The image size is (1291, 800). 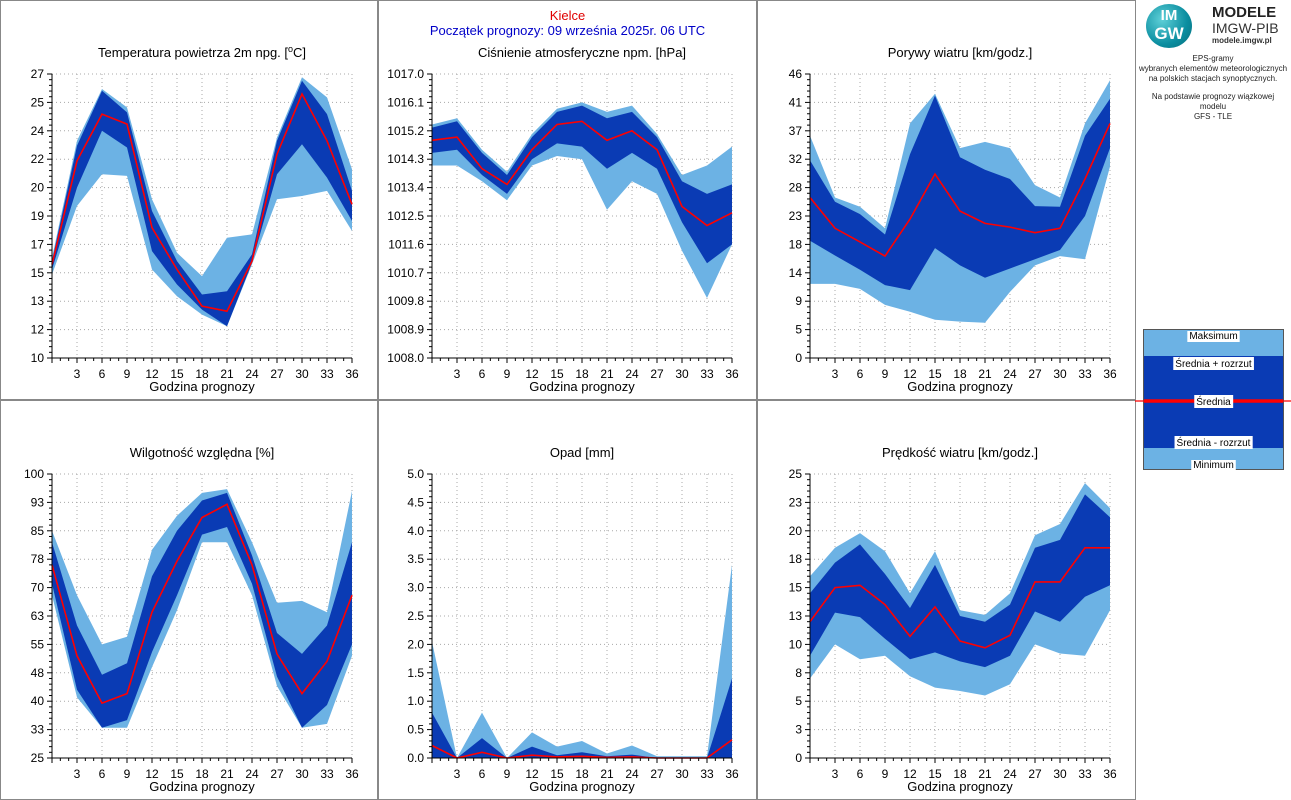 I want to click on y-tick-label: 85, so click(x=38, y=531).